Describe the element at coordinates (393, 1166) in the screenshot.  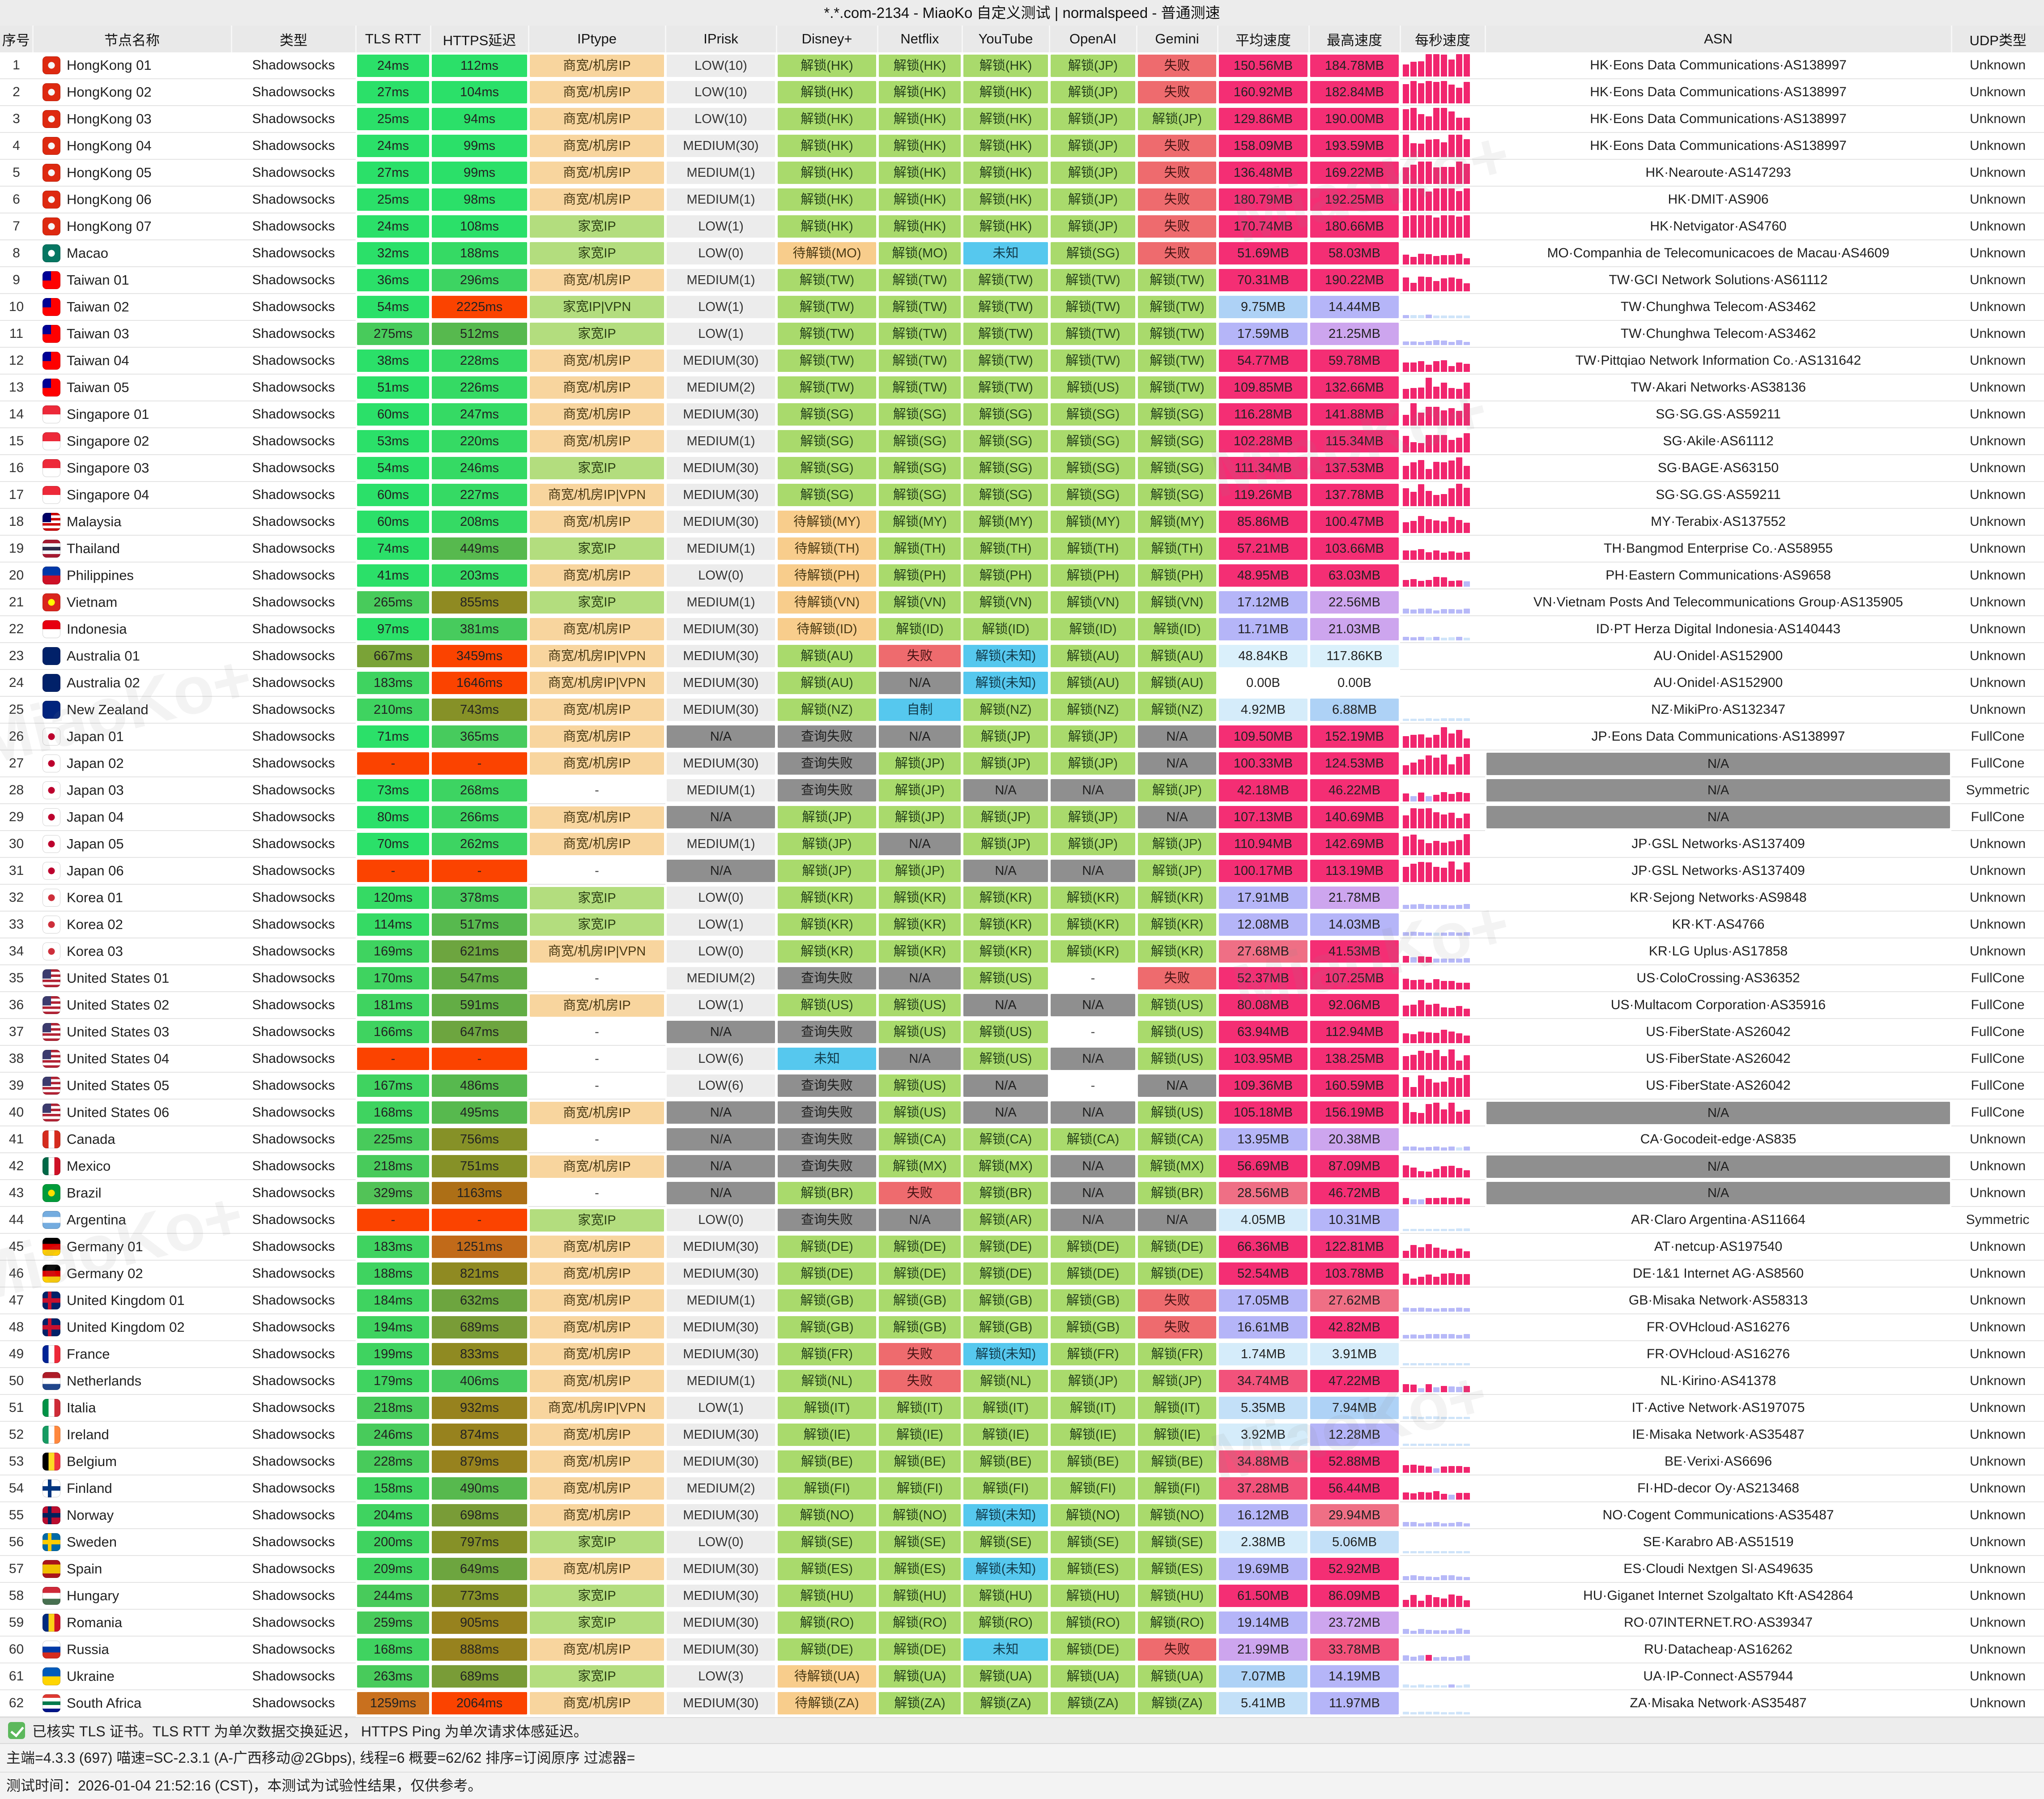
I see `tls-value: 218ms` at that location.